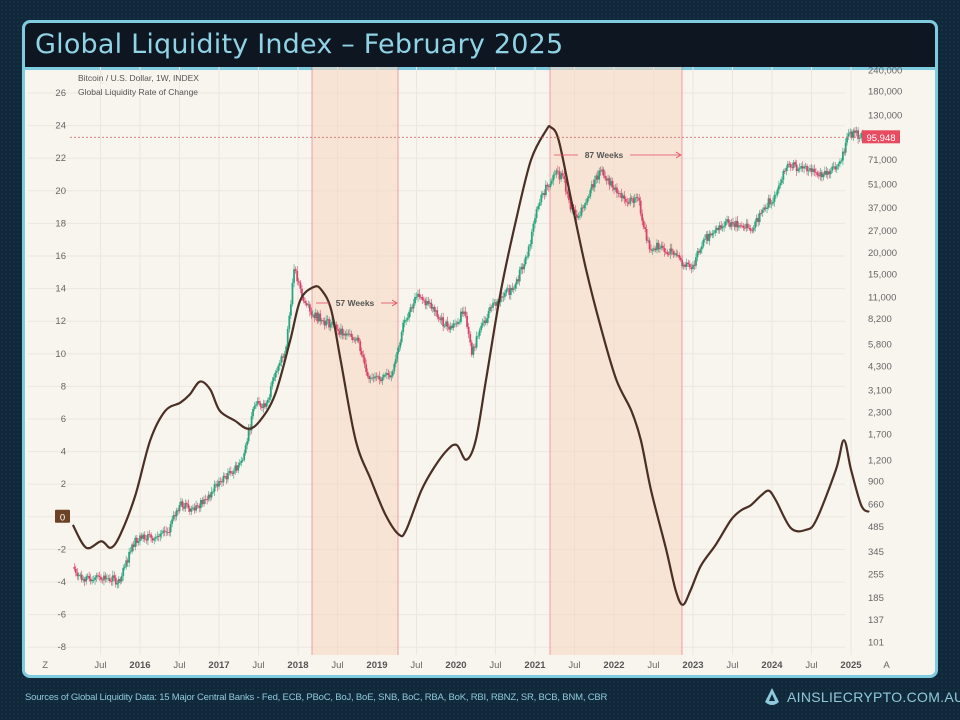 The width and height of the screenshot is (960, 720). I want to click on left-tick-label: 24, so click(60, 126).